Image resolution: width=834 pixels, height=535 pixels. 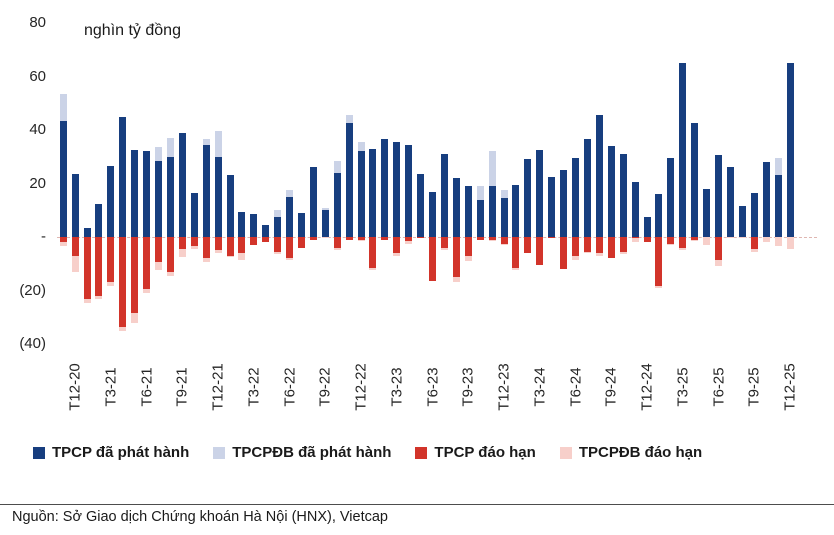 I want to click on x-axis-tick-label: T12-24, so click(x=647, y=387).